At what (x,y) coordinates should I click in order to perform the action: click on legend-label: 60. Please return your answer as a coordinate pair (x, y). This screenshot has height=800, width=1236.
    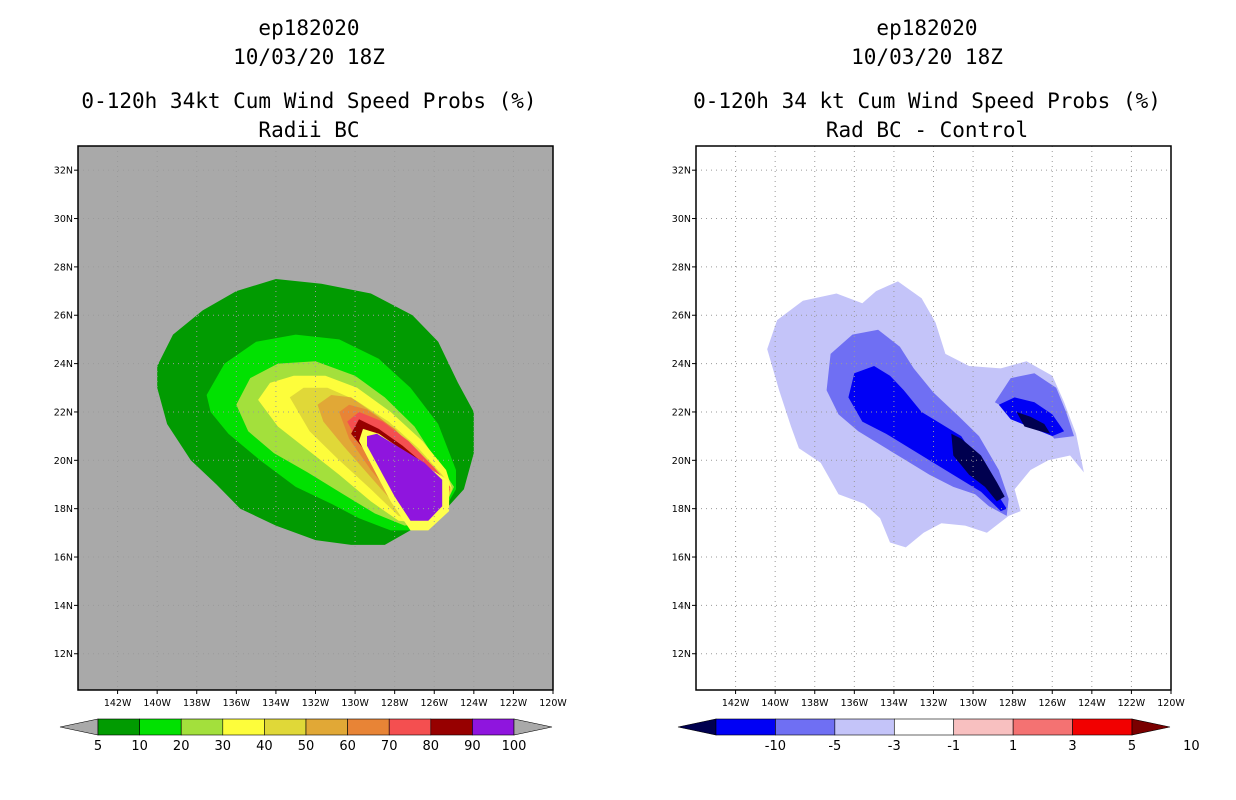
    Looking at the image, I should click on (347, 746).